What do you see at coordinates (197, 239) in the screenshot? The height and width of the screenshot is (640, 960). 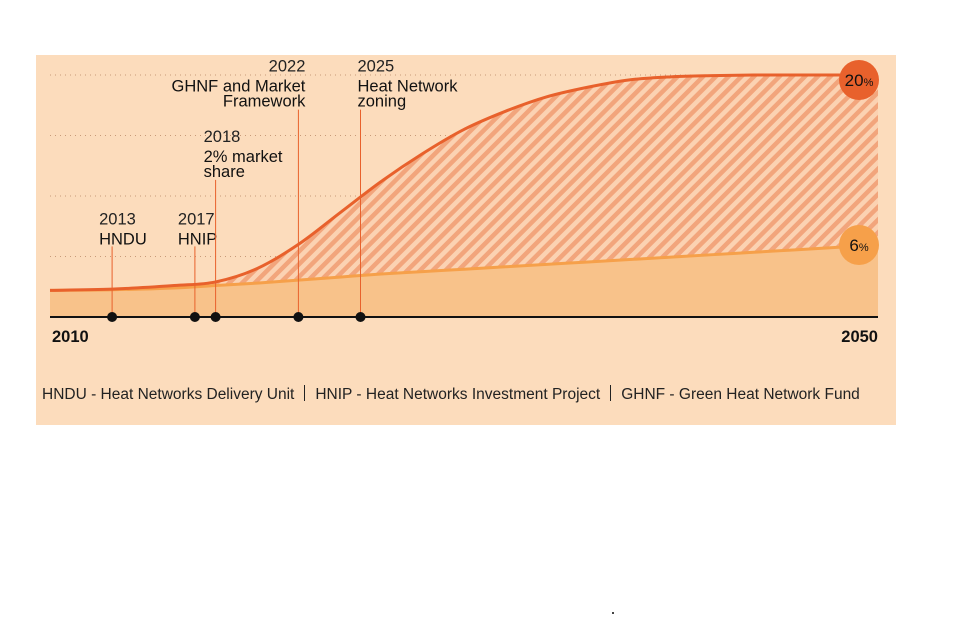 I see `milestone-label: HNIP` at bounding box center [197, 239].